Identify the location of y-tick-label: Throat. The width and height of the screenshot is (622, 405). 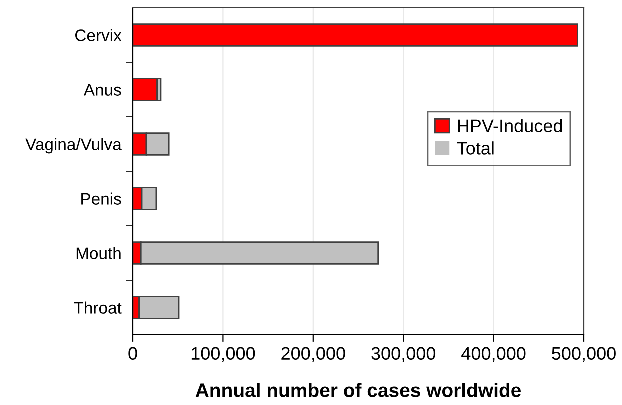
(98, 308).